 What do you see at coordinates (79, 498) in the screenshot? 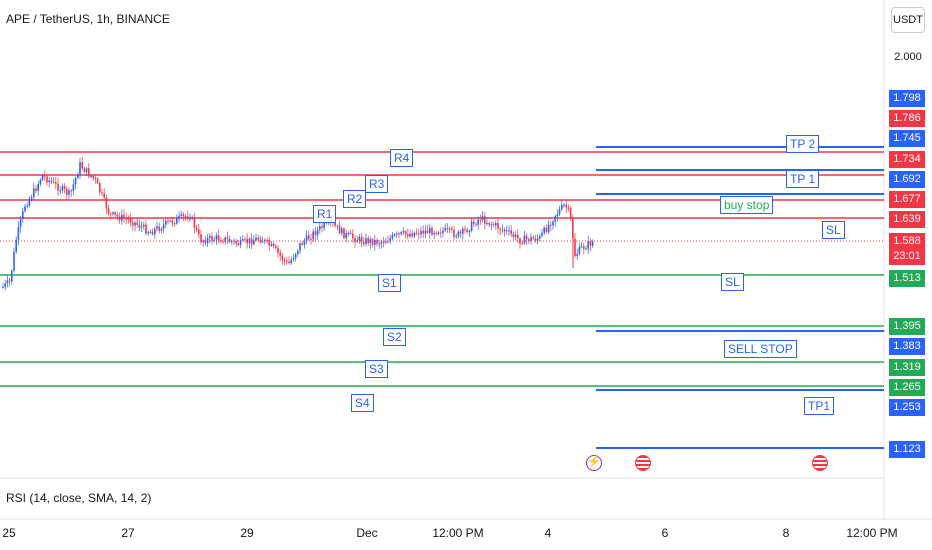
I see `rsi-indicator-label: RSI (14, close, SMA, 14, 2)` at bounding box center [79, 498].